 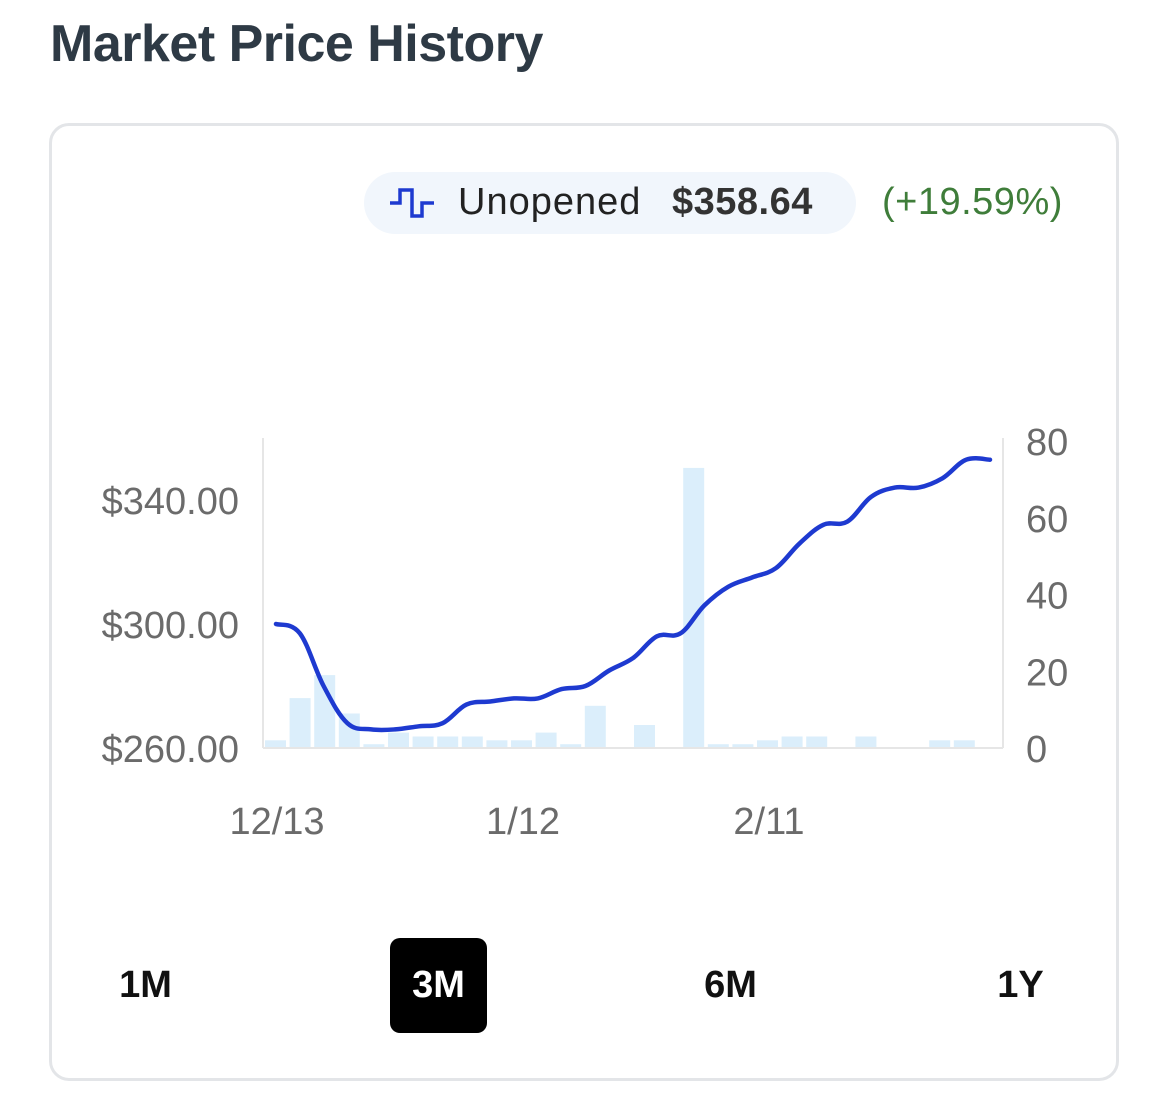 What do you see at coordinates (742, 202) in the screenshot?
I see `legend-price: $358.64` at bounding box center [742, 202].